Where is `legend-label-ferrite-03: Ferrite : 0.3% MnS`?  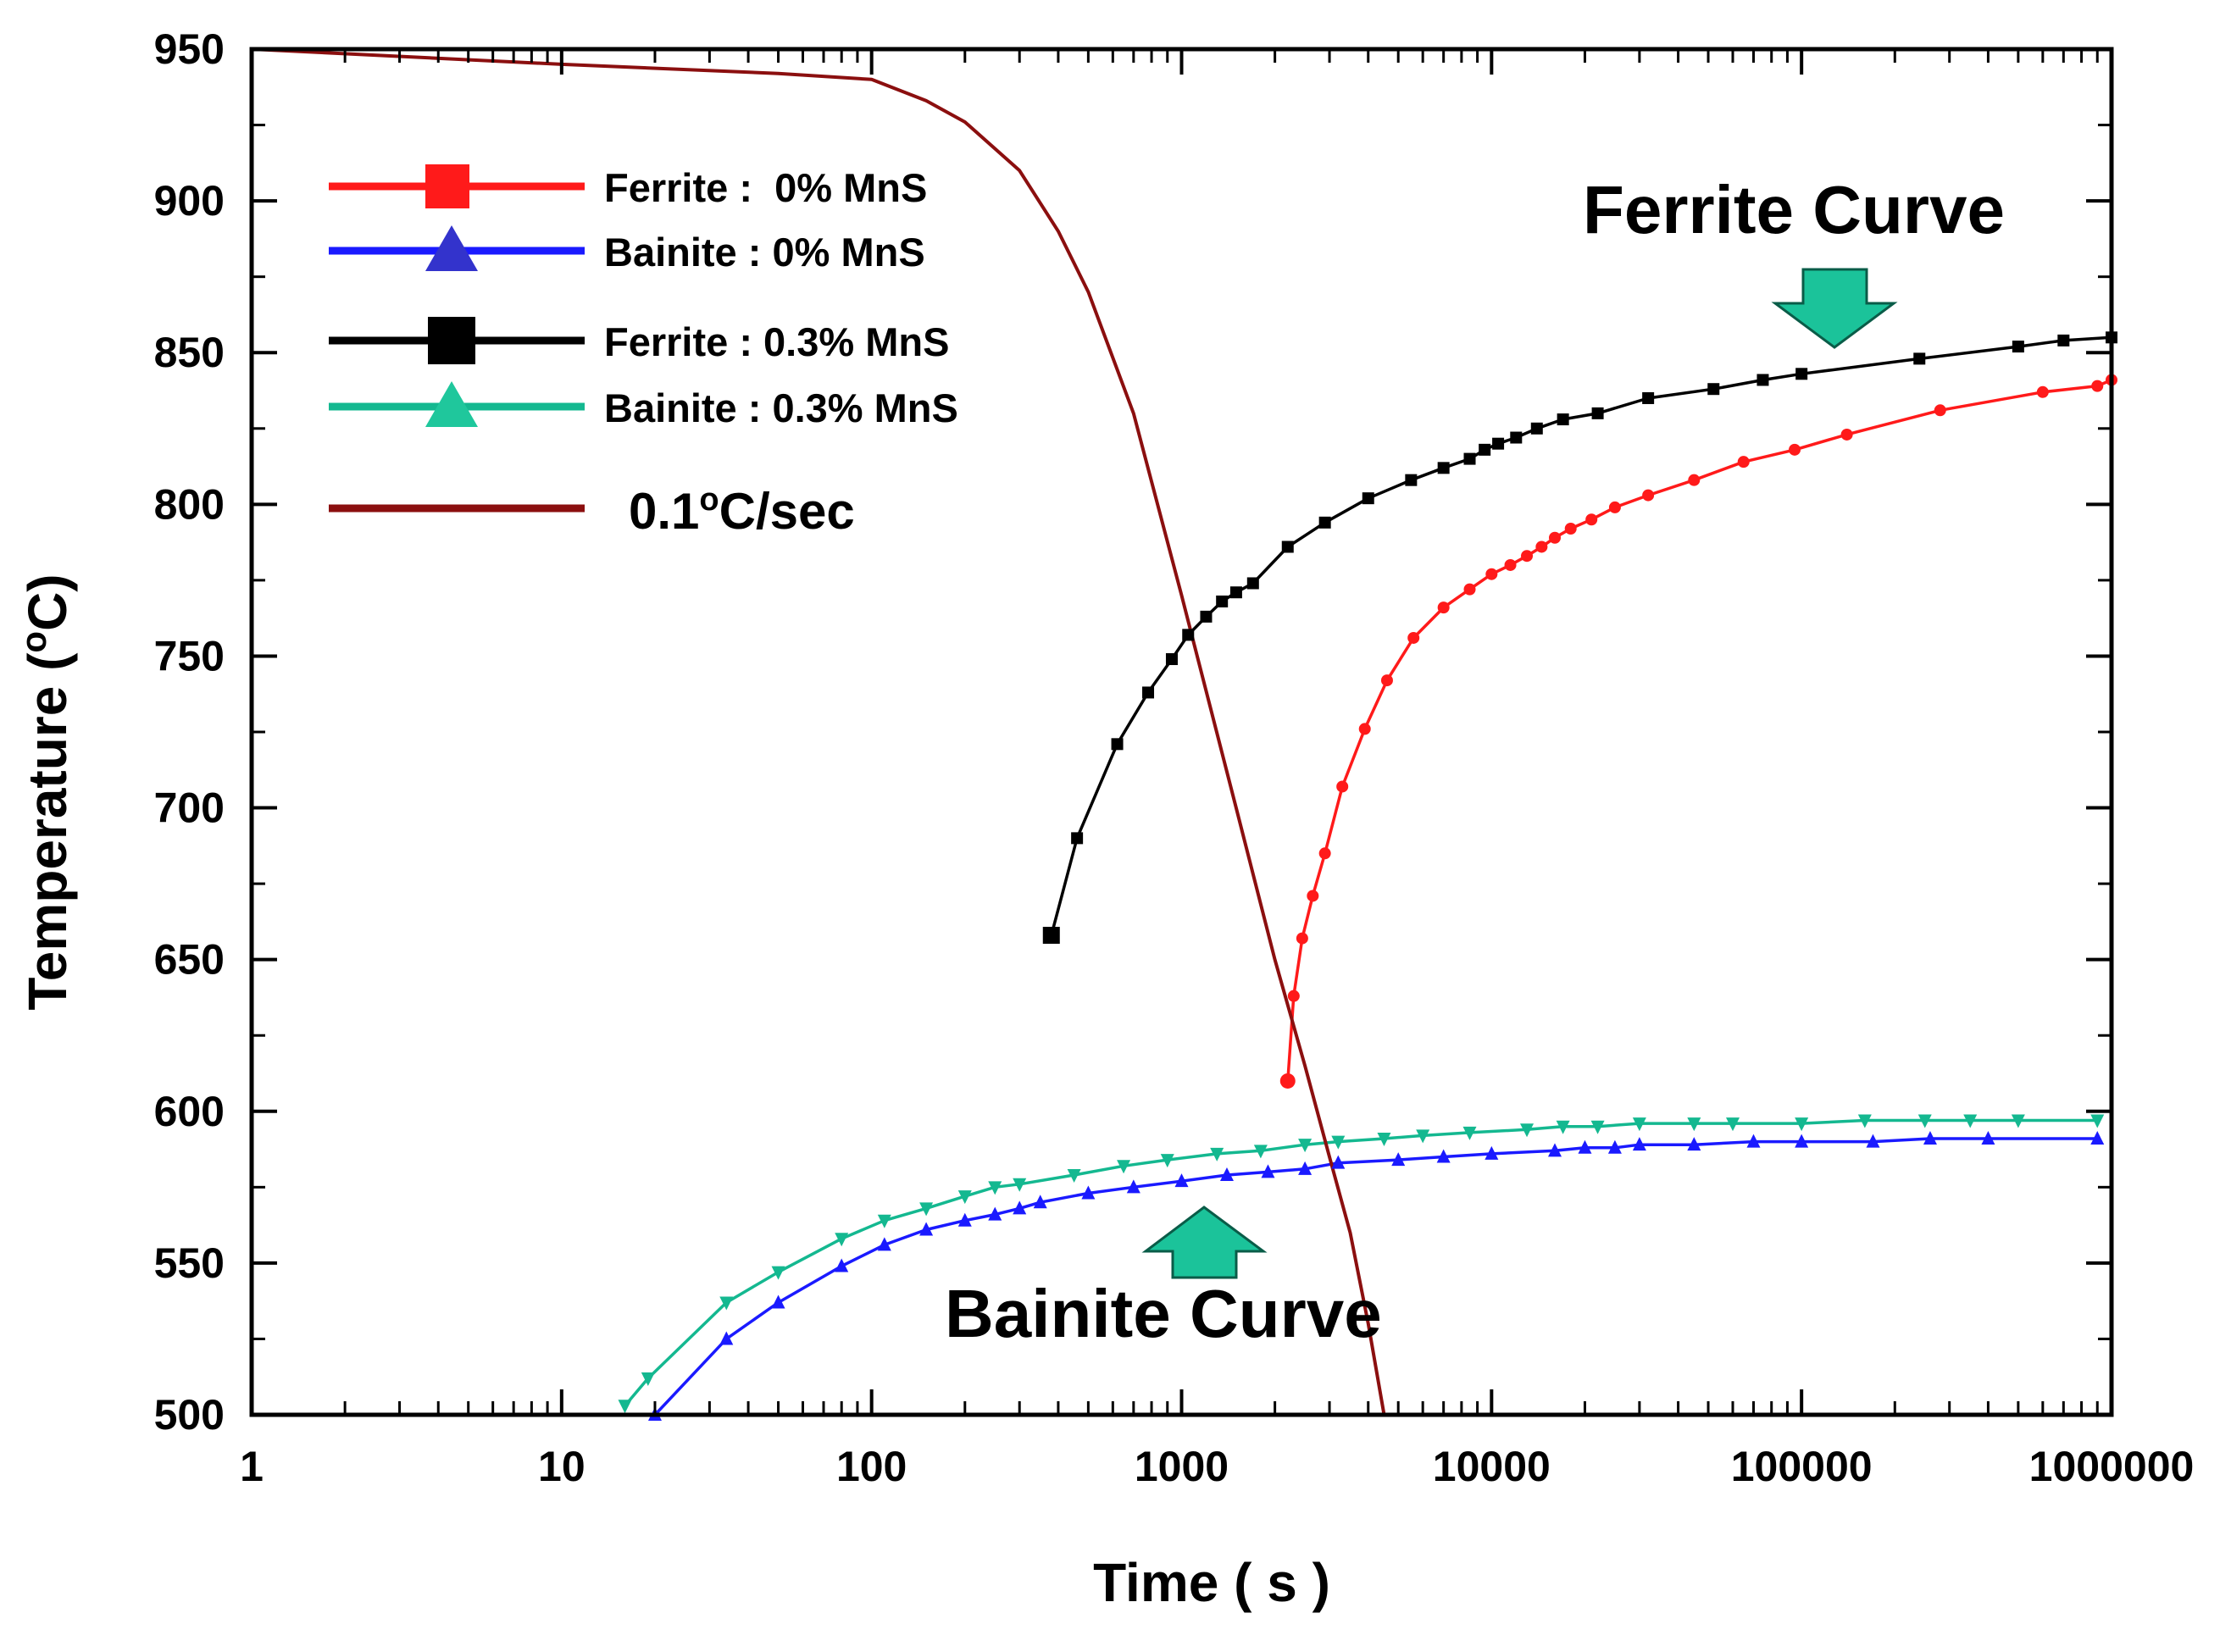 legend-label-ferrite-03: Ferrite : 0.3% MnS is located at coordinates (776, 341).